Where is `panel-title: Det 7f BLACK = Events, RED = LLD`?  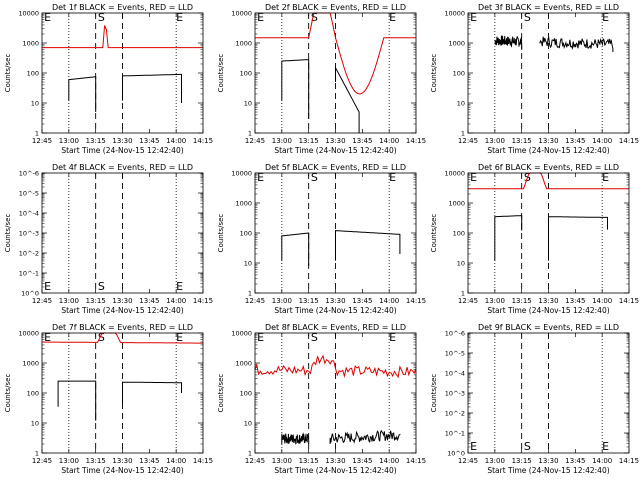
panel-title: Det 7f BLACK = Events, RED = LLD is located at coordinates (122, 327).